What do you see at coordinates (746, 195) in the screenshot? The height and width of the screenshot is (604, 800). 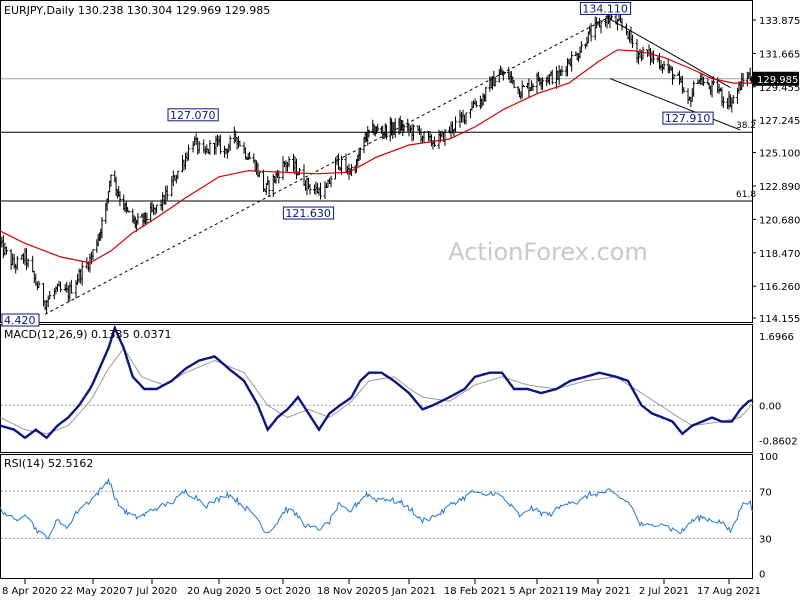 I see `fib-level-label: 61.8` at bounding box center [746, 195].